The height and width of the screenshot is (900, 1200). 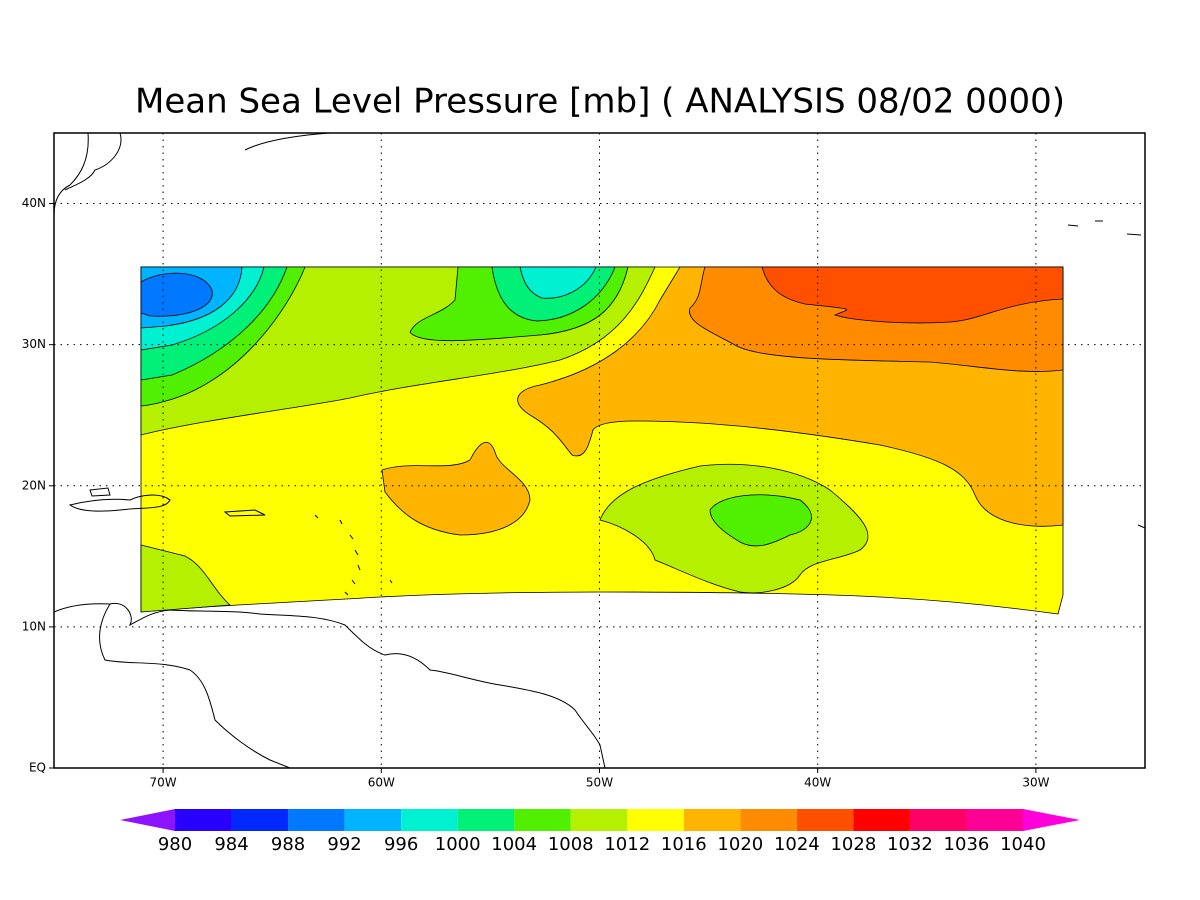 I want to click on colorbar-label: 1000, so click(x=458, y=844).